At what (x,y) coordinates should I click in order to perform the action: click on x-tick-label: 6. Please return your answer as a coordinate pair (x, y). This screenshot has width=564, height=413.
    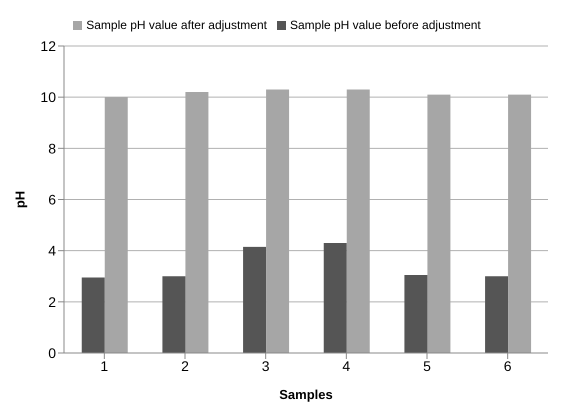
    Looking at the image, I should click on (508, 366).